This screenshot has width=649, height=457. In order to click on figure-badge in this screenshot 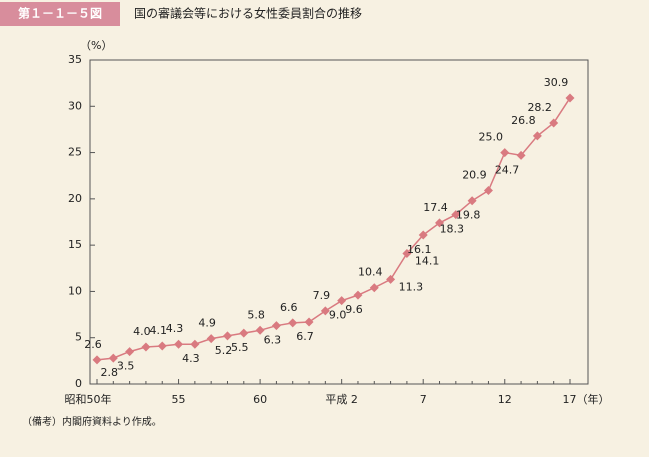, I will do `click(60, 14)`.